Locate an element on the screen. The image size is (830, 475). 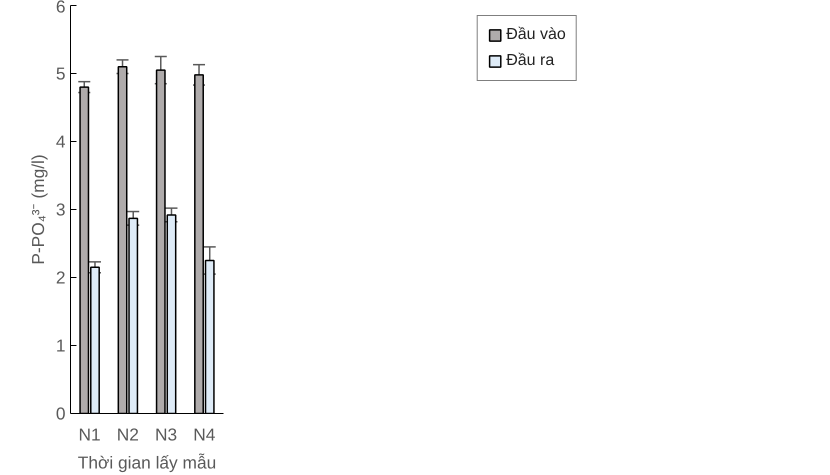
y-tick-label: 2 is located at coordinates (61, 278).